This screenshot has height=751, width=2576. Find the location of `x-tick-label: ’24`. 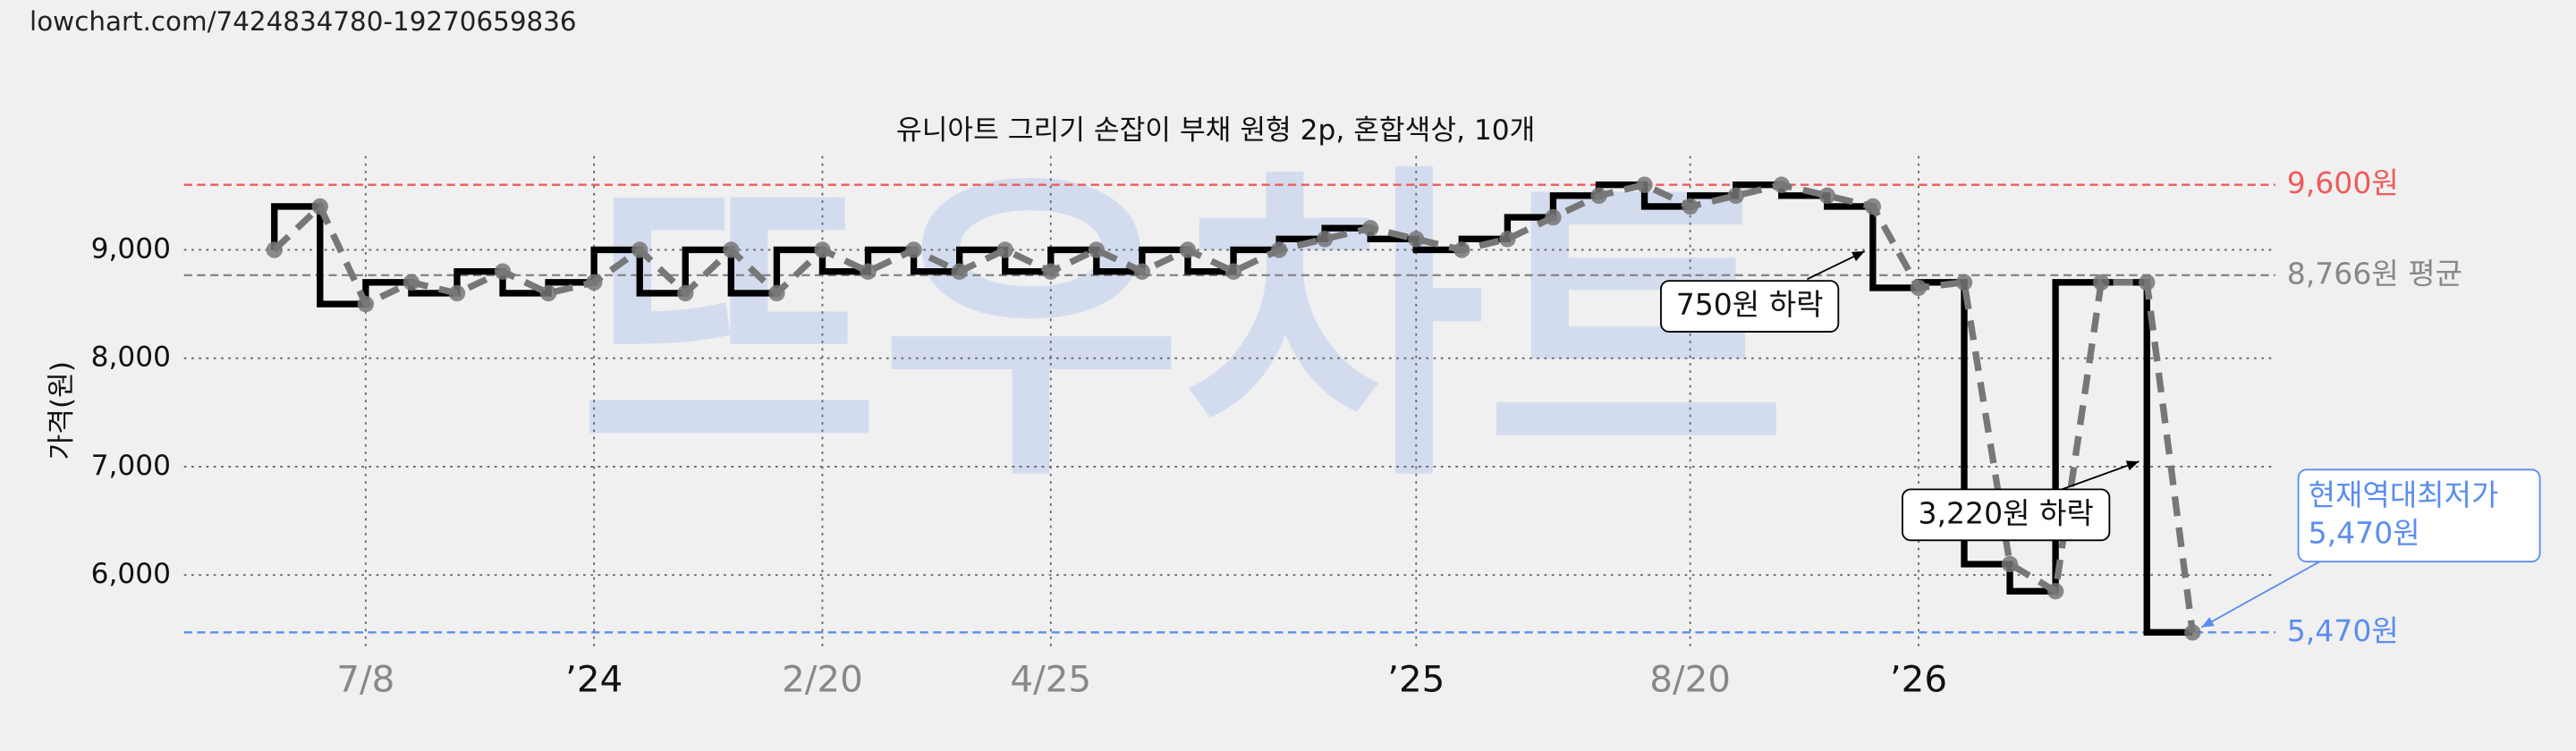

x-tick-label: ’24 is located at coordinates (594, 678).